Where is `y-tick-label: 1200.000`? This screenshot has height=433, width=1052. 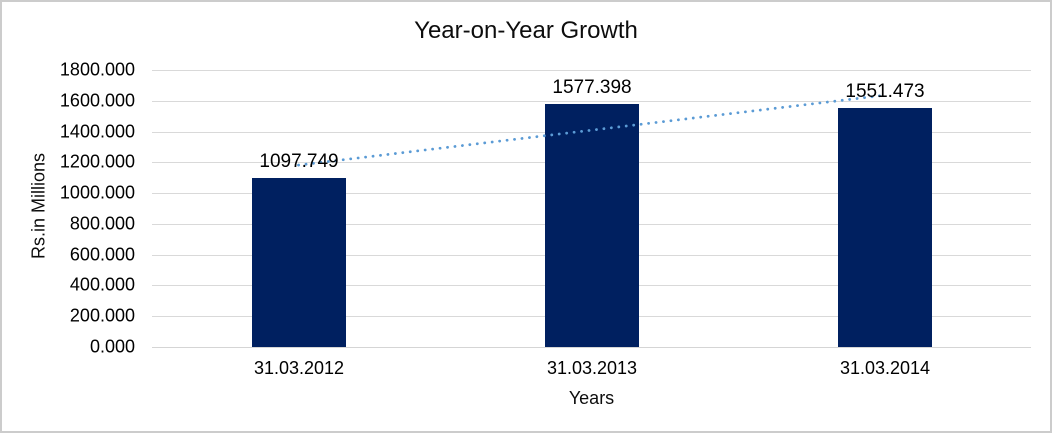 y-tick-label: 1200.000 is located at coordinates (97, 161).